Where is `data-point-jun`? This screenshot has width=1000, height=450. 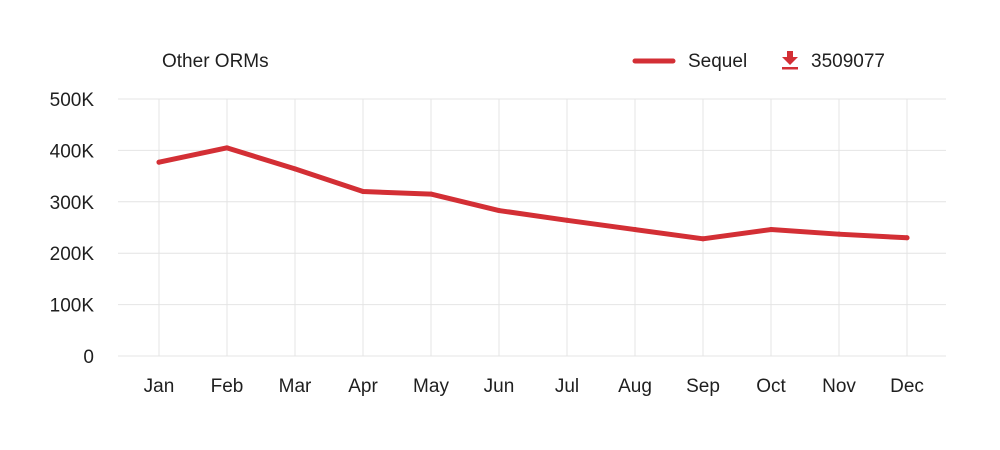 data-point-jun is located at coordinates (499, 211).